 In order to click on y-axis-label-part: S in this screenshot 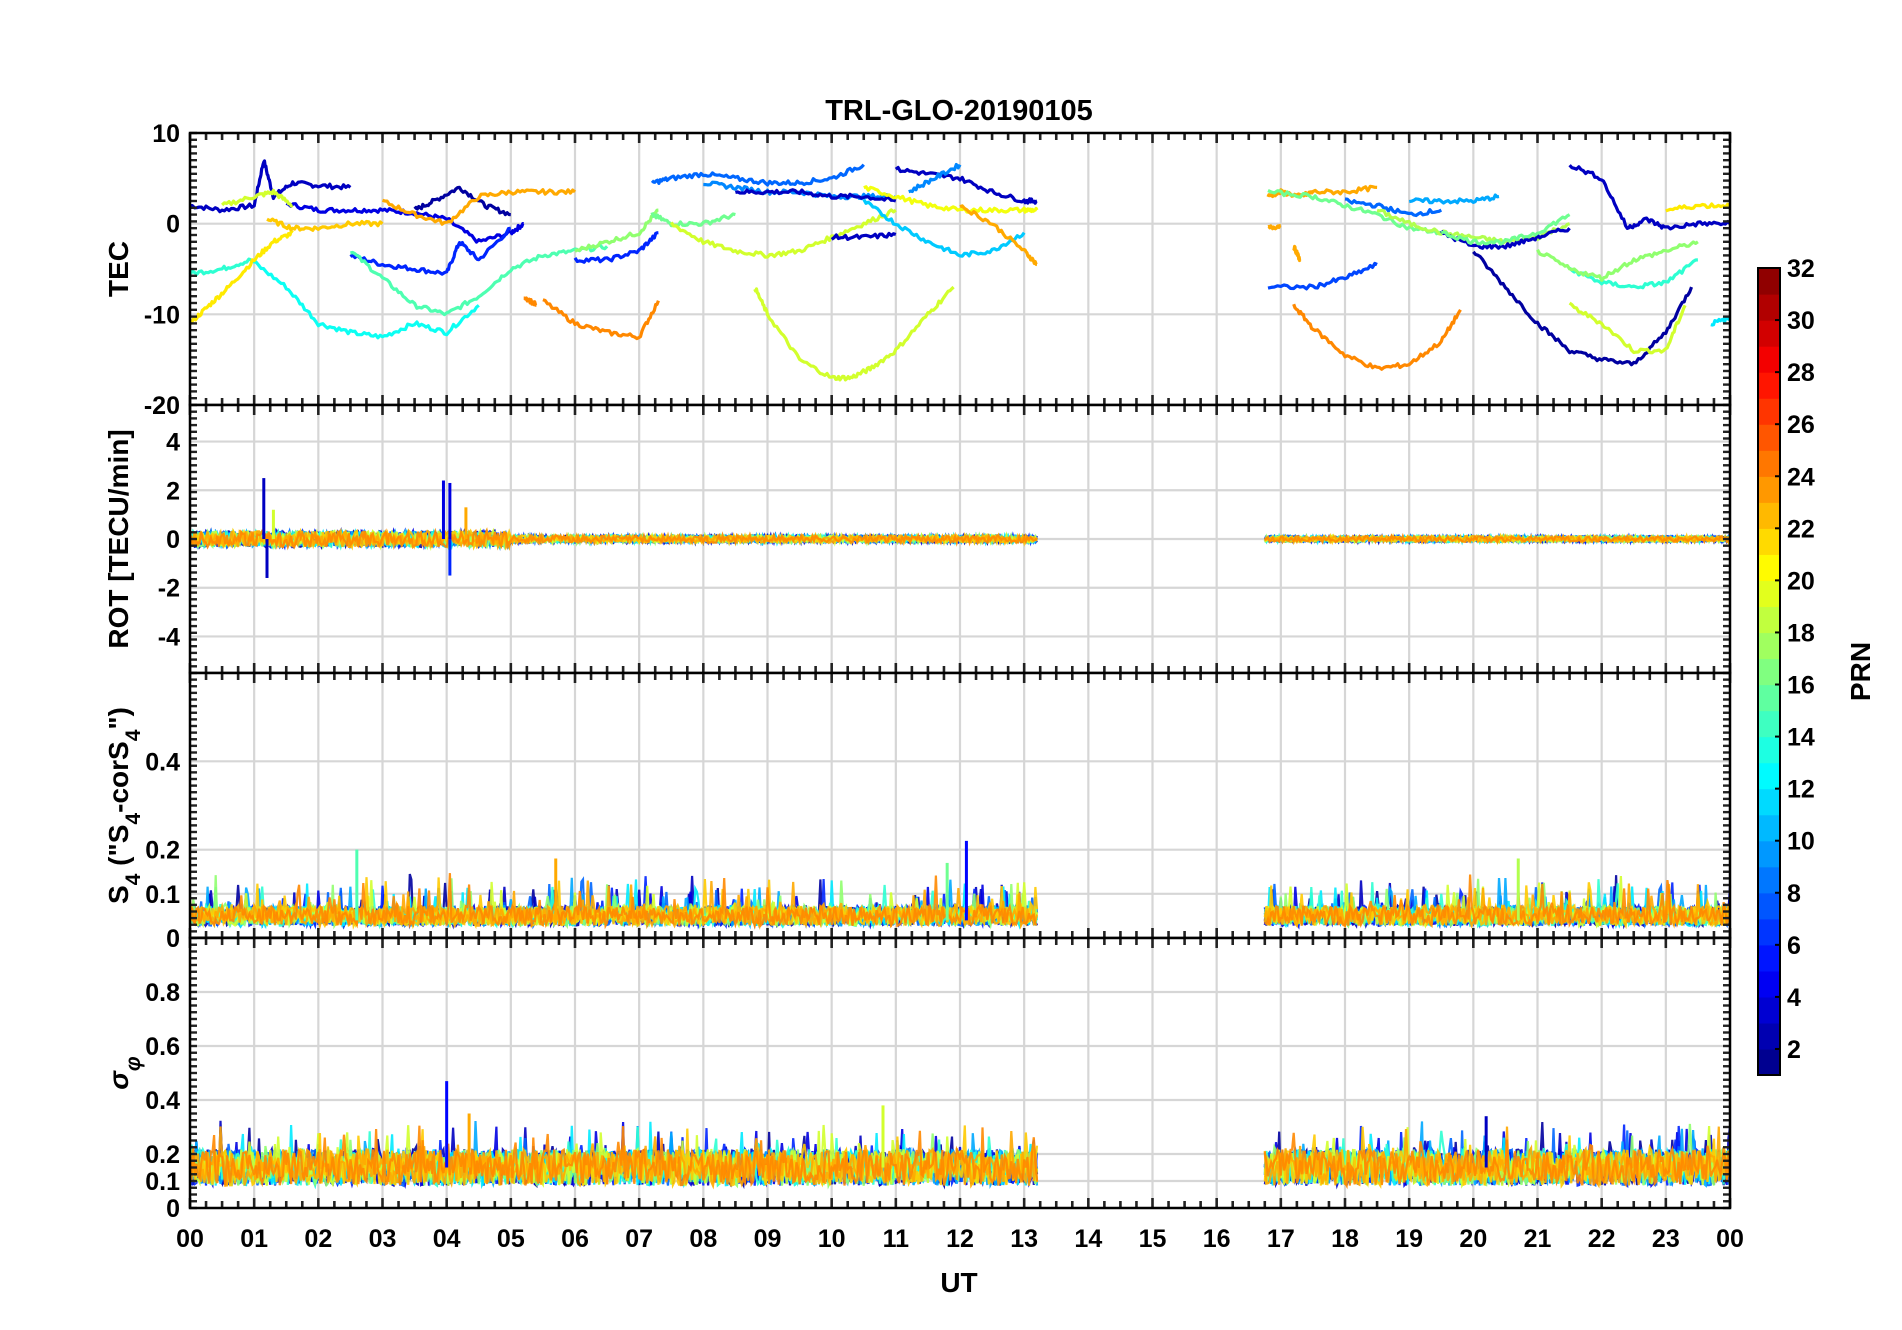, I will do `click(118, 894)`.